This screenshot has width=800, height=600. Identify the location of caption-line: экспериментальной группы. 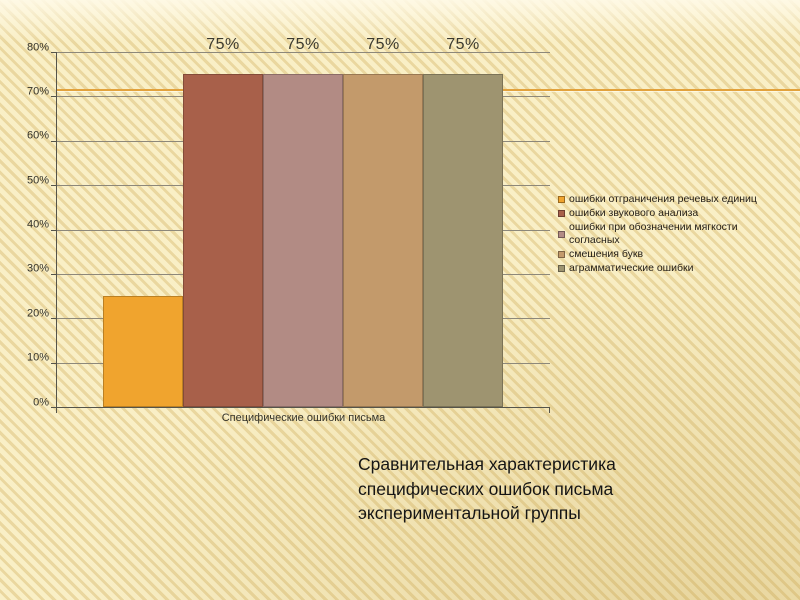
(469, 513).